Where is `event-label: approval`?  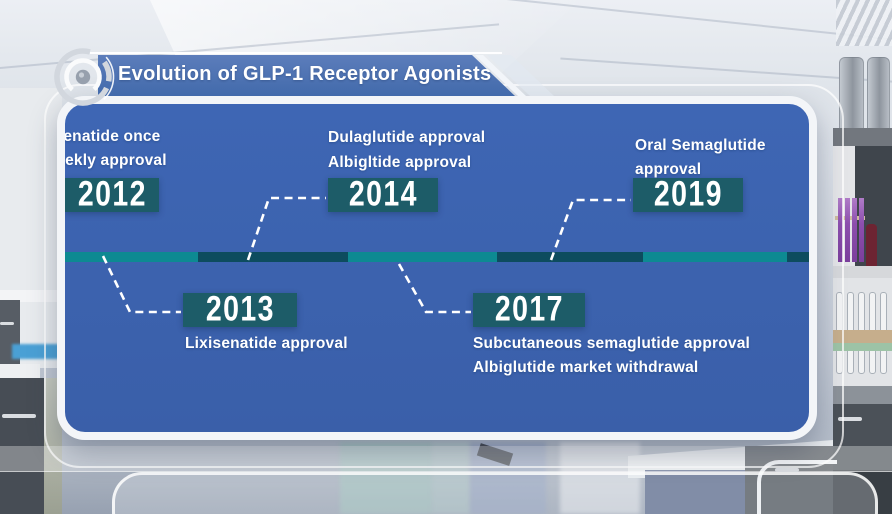 event-label: approval is located at coordinates (668, 169).